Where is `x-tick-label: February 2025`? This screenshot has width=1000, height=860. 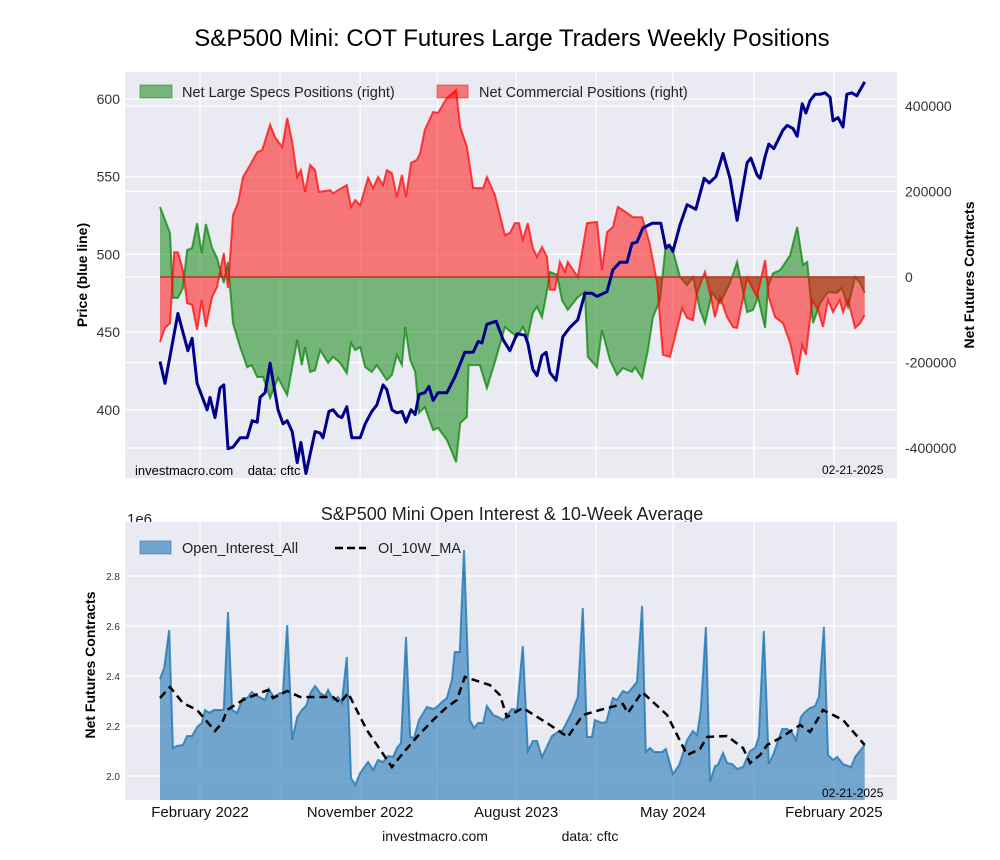 x-tick-label: February 2025 is located at coordinates (834, 812).